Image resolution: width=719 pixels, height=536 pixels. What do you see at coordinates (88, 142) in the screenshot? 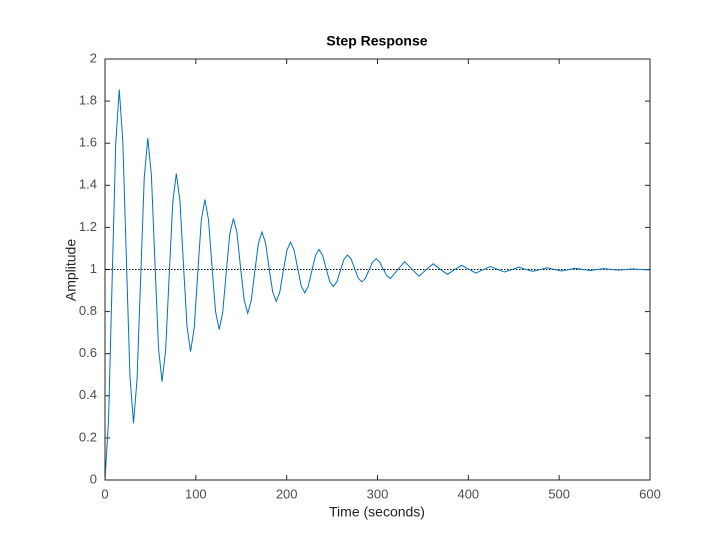
I see `y-tick-label: 1.6` at bounding box center [88, 142].